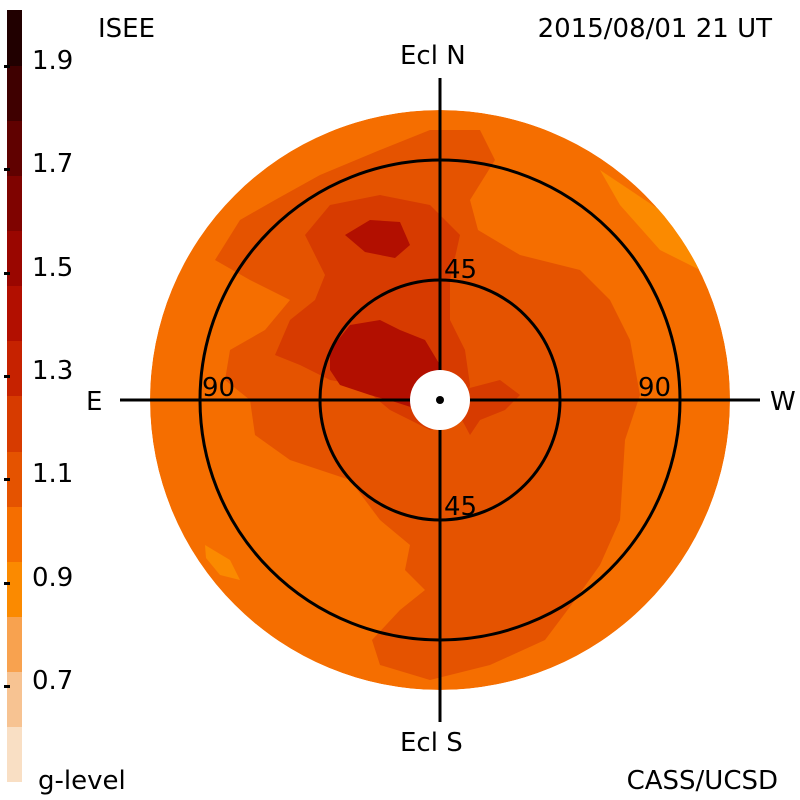 Image resolution: width=800 pixels, height=800 pixels. I want to click on ring-label-45-top: 45, so click(461, 270).